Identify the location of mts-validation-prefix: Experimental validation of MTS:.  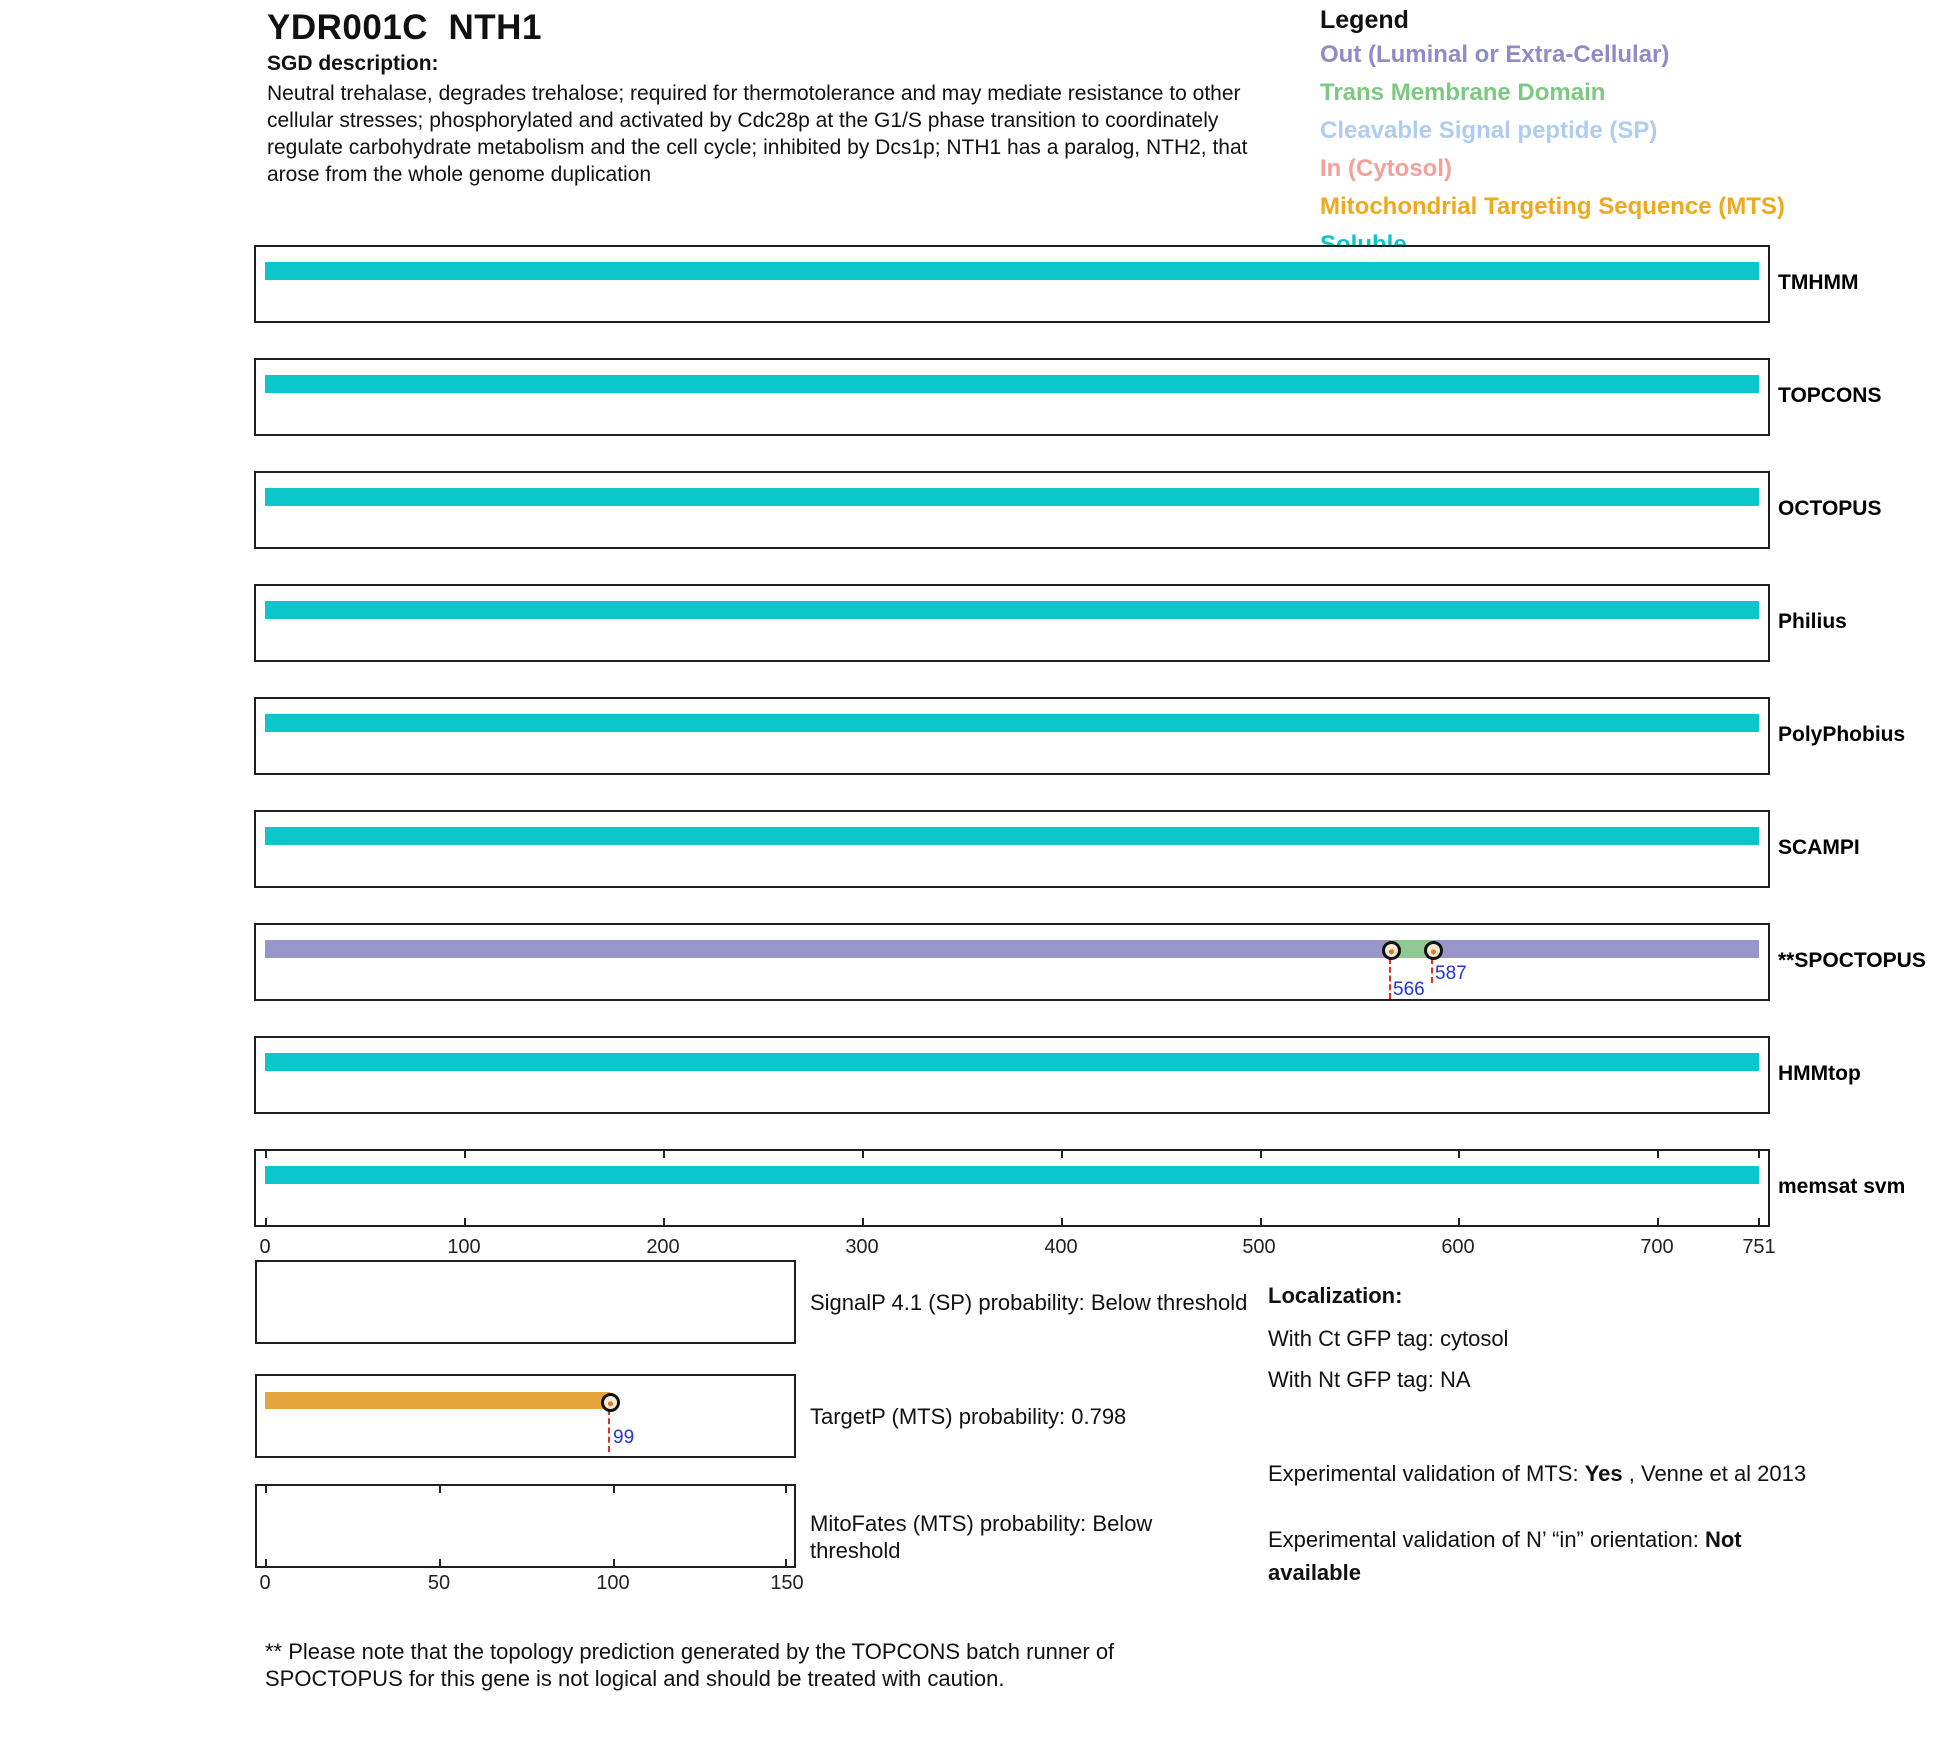
(1426, 1473).